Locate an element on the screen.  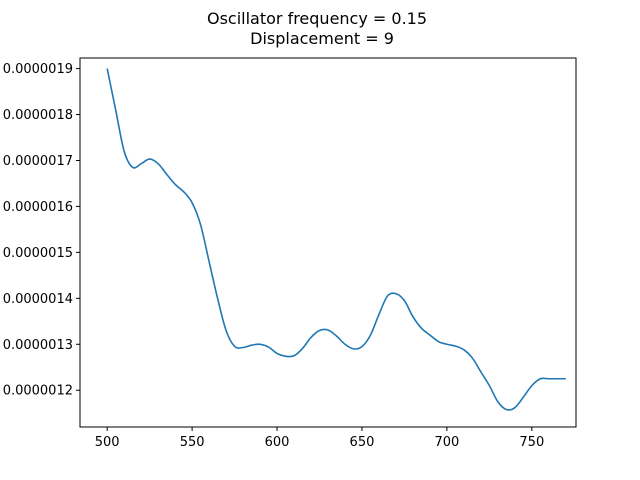
chart-title-line-1: Oscillator frequency = 0.15 is located at coordinates (317, 18).